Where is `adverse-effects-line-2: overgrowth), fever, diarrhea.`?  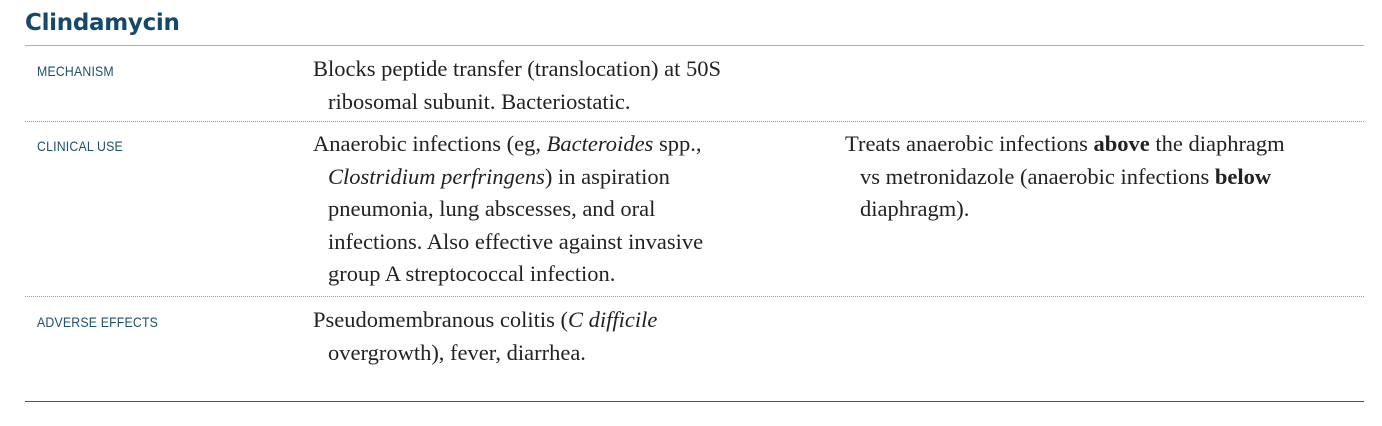
adverse-effects-line-2: overgrowth), fever, diarrhea. is located at coordinates (457, 352).